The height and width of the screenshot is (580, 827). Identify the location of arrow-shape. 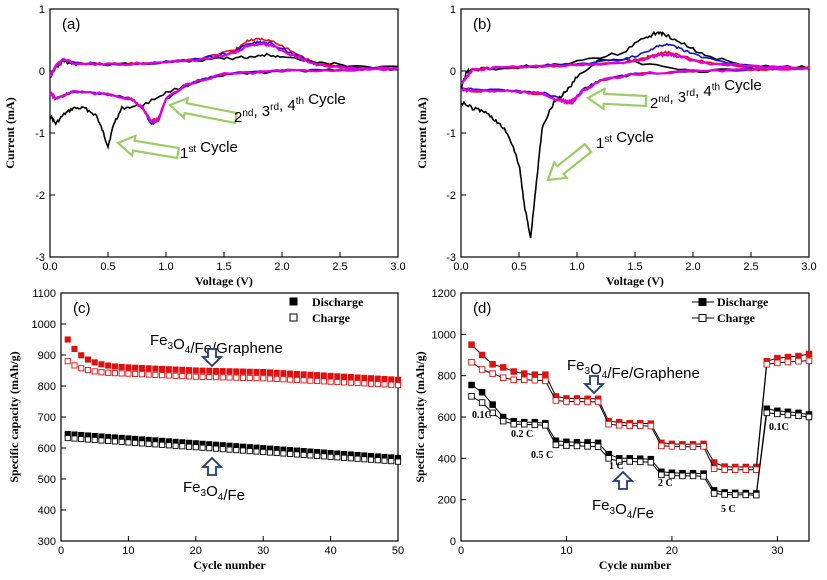
(212, 358).